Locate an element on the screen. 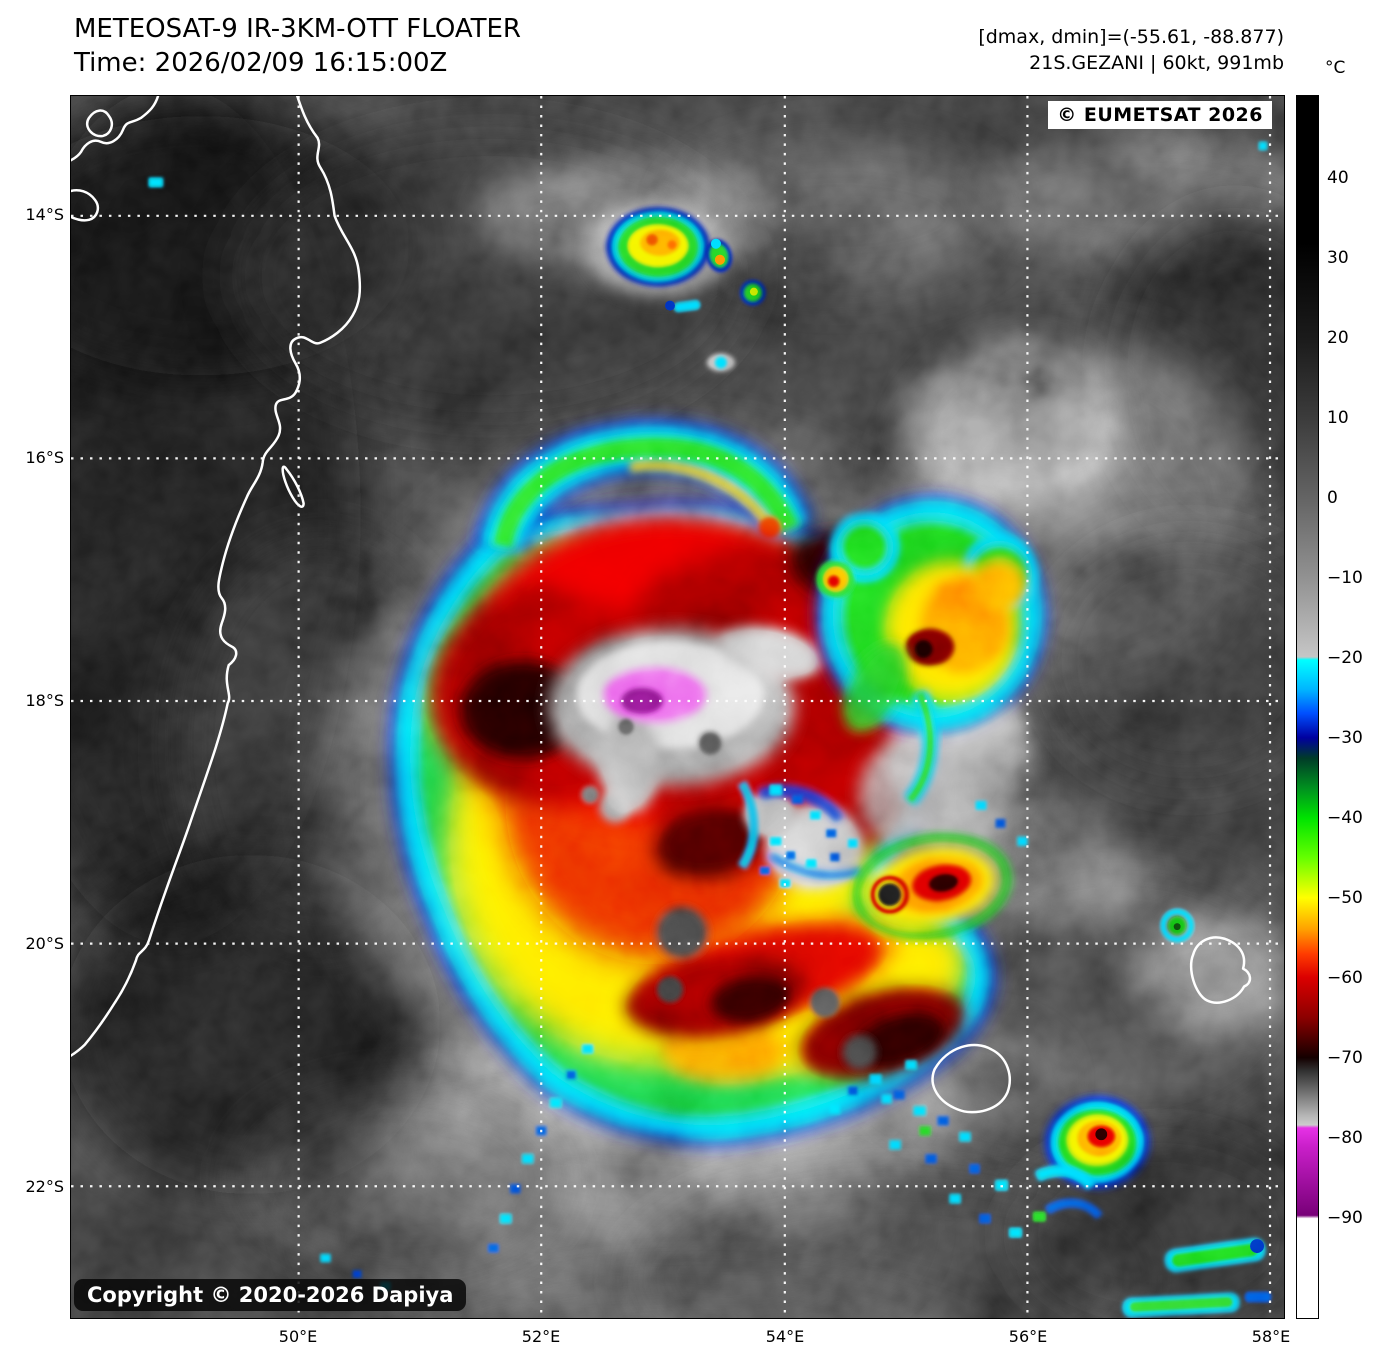 Image resolution: width=1388 pixels, height=1359 pixels. colorbar-tick: 0 is located at coordinates (1332, 498).